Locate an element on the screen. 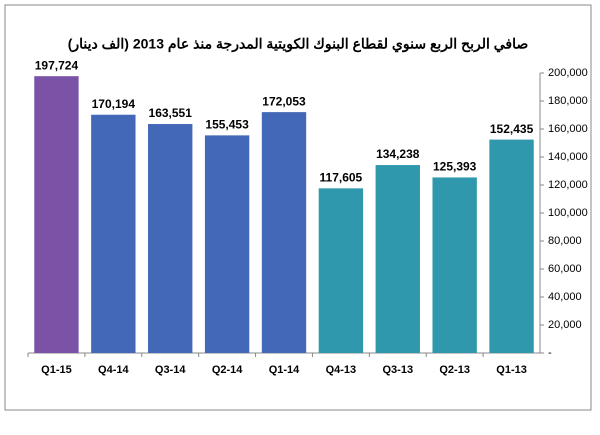  y-tick-label: 120,000 is located at coordinates (568, 185).